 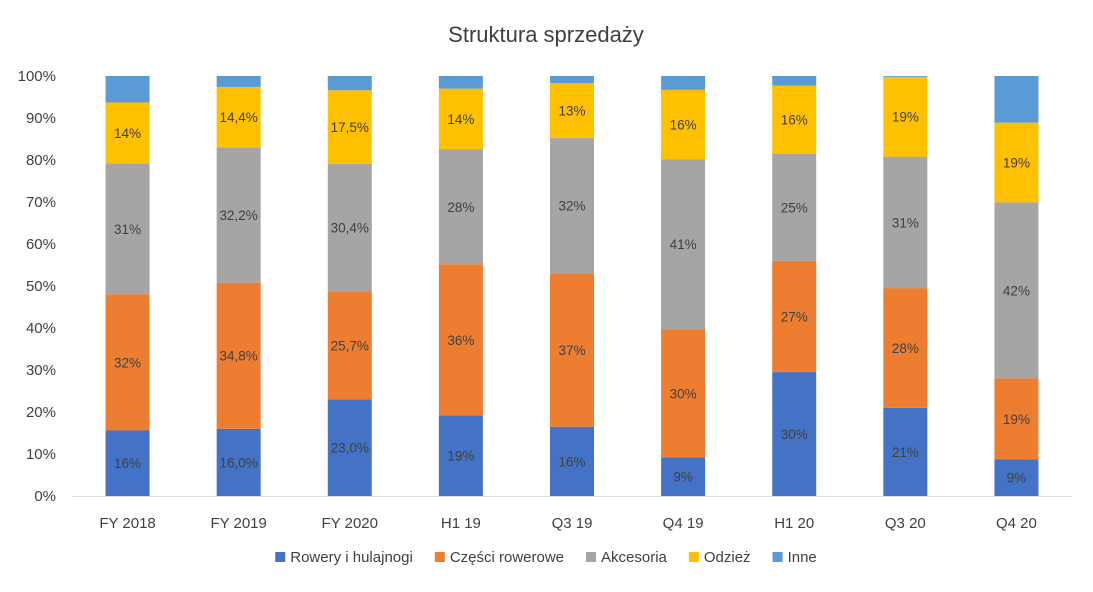 What do you see at coordinates (45, 496) in the screenshot?
I see `y-tick-label: 0%` at bounding box center [45, 496].